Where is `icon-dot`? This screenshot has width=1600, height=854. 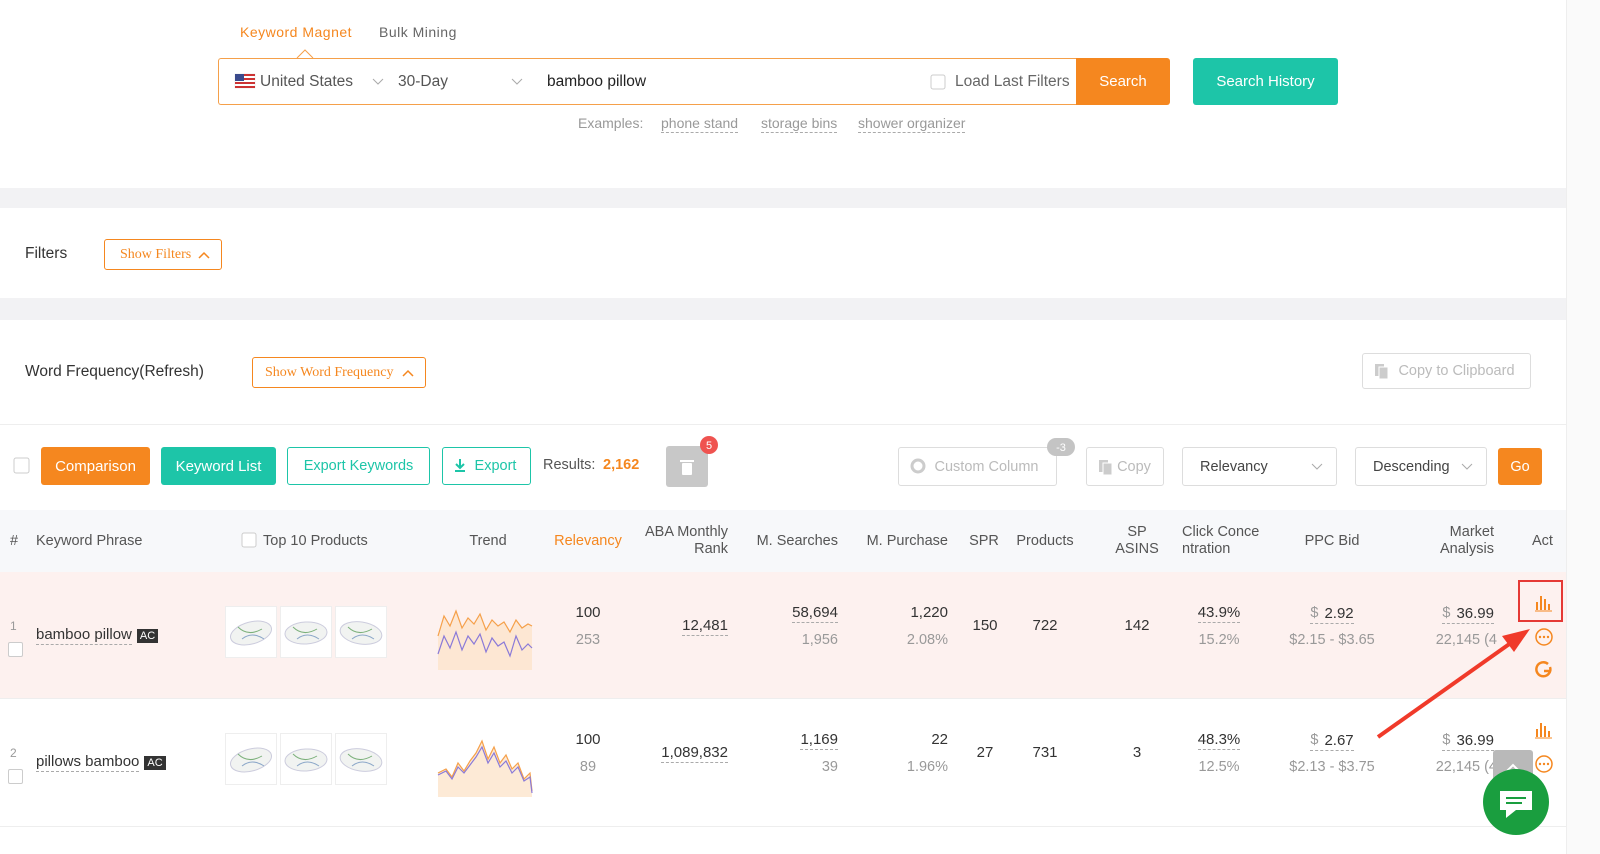 icon-dot is located at coordinates (1544, 764).